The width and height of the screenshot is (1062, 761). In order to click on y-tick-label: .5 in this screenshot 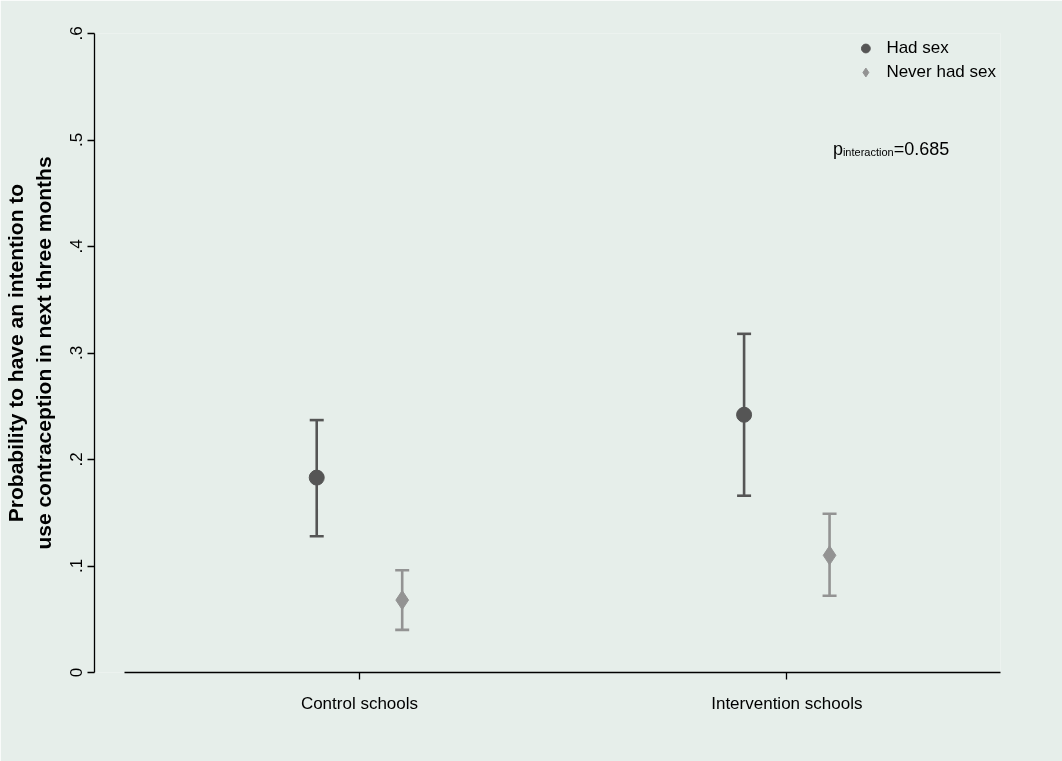, I will do `click(76, 140)`.